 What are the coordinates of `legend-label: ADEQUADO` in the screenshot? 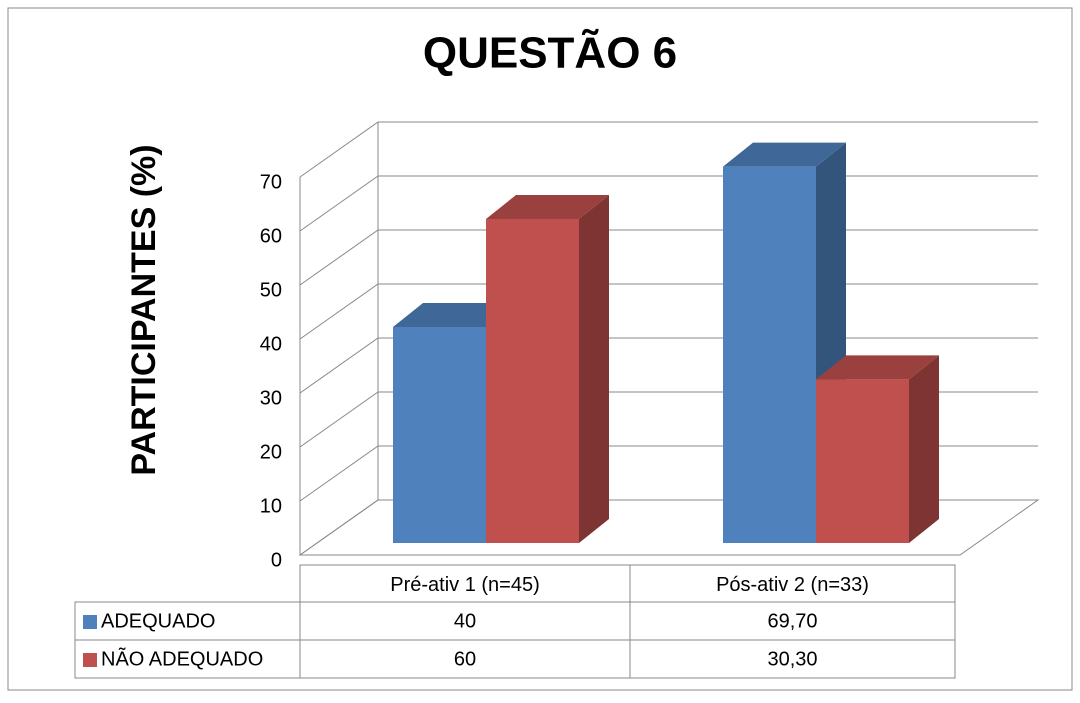 It's located at (158, 621).